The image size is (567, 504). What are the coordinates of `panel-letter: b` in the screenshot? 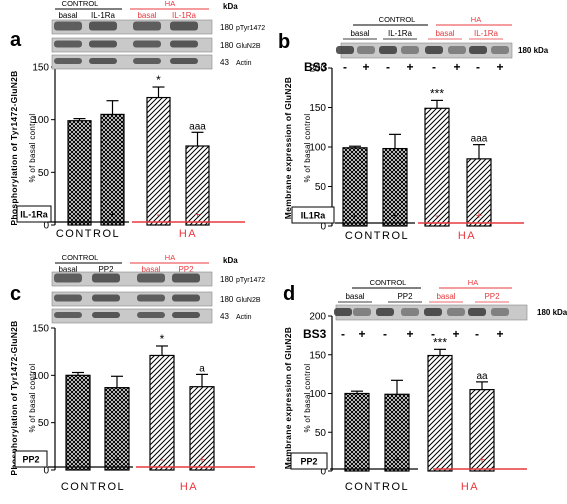 It's located at (284, 42).